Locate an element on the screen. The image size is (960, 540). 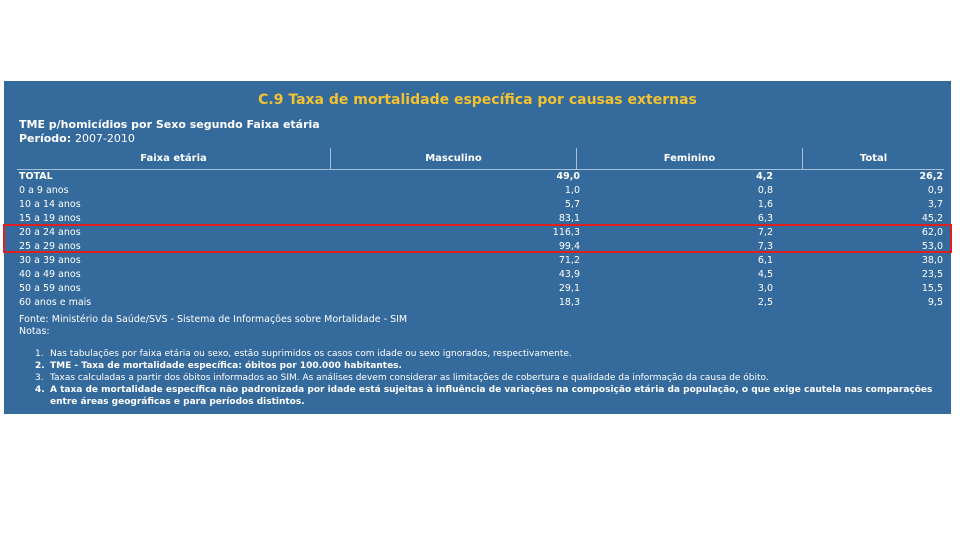
cell-feminino: 4,2 is located at coordinates (764, 176).